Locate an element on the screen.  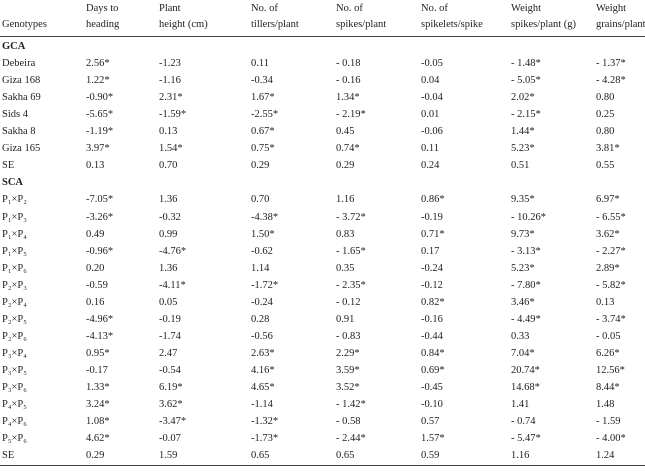
header-cell: height (cm) is located at coordinates (183, 24).